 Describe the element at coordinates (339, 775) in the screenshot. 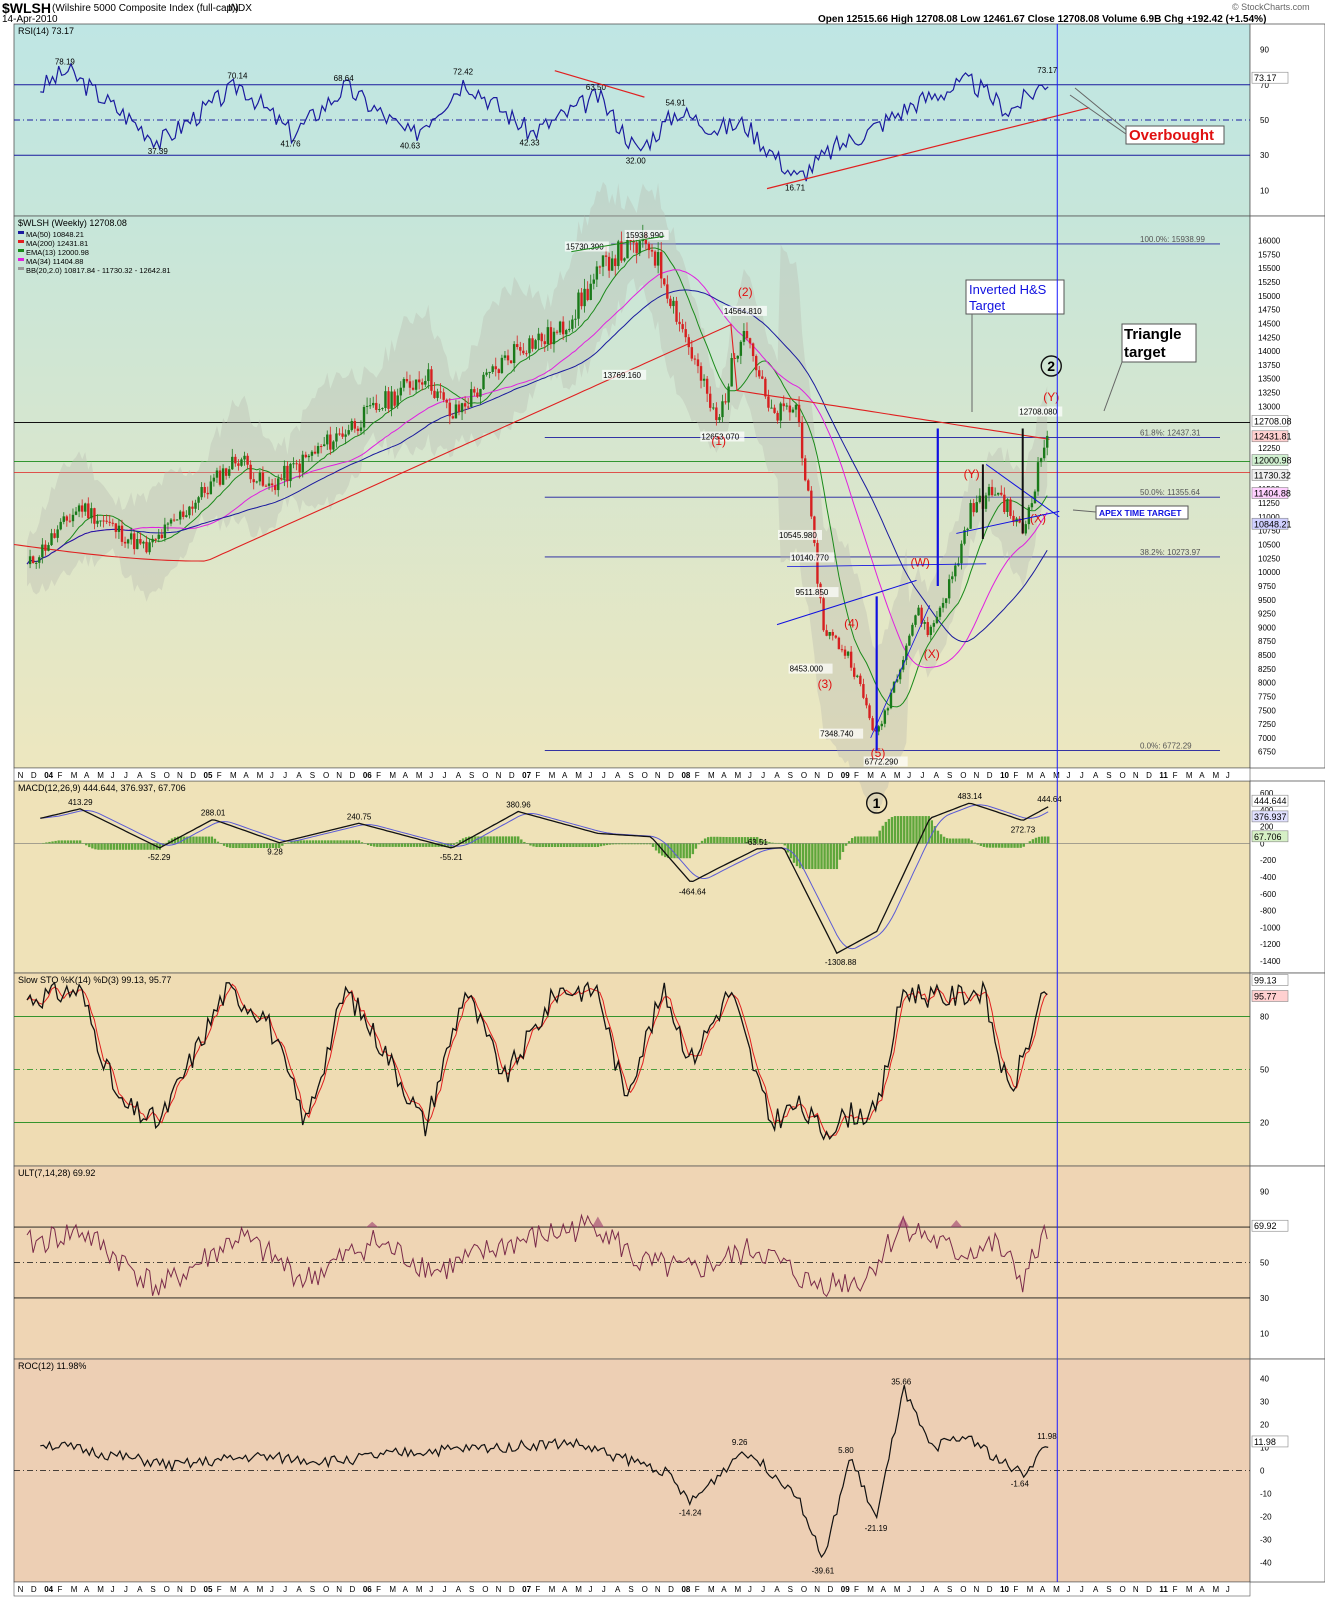

I see `x-axis-label: N` at that location.